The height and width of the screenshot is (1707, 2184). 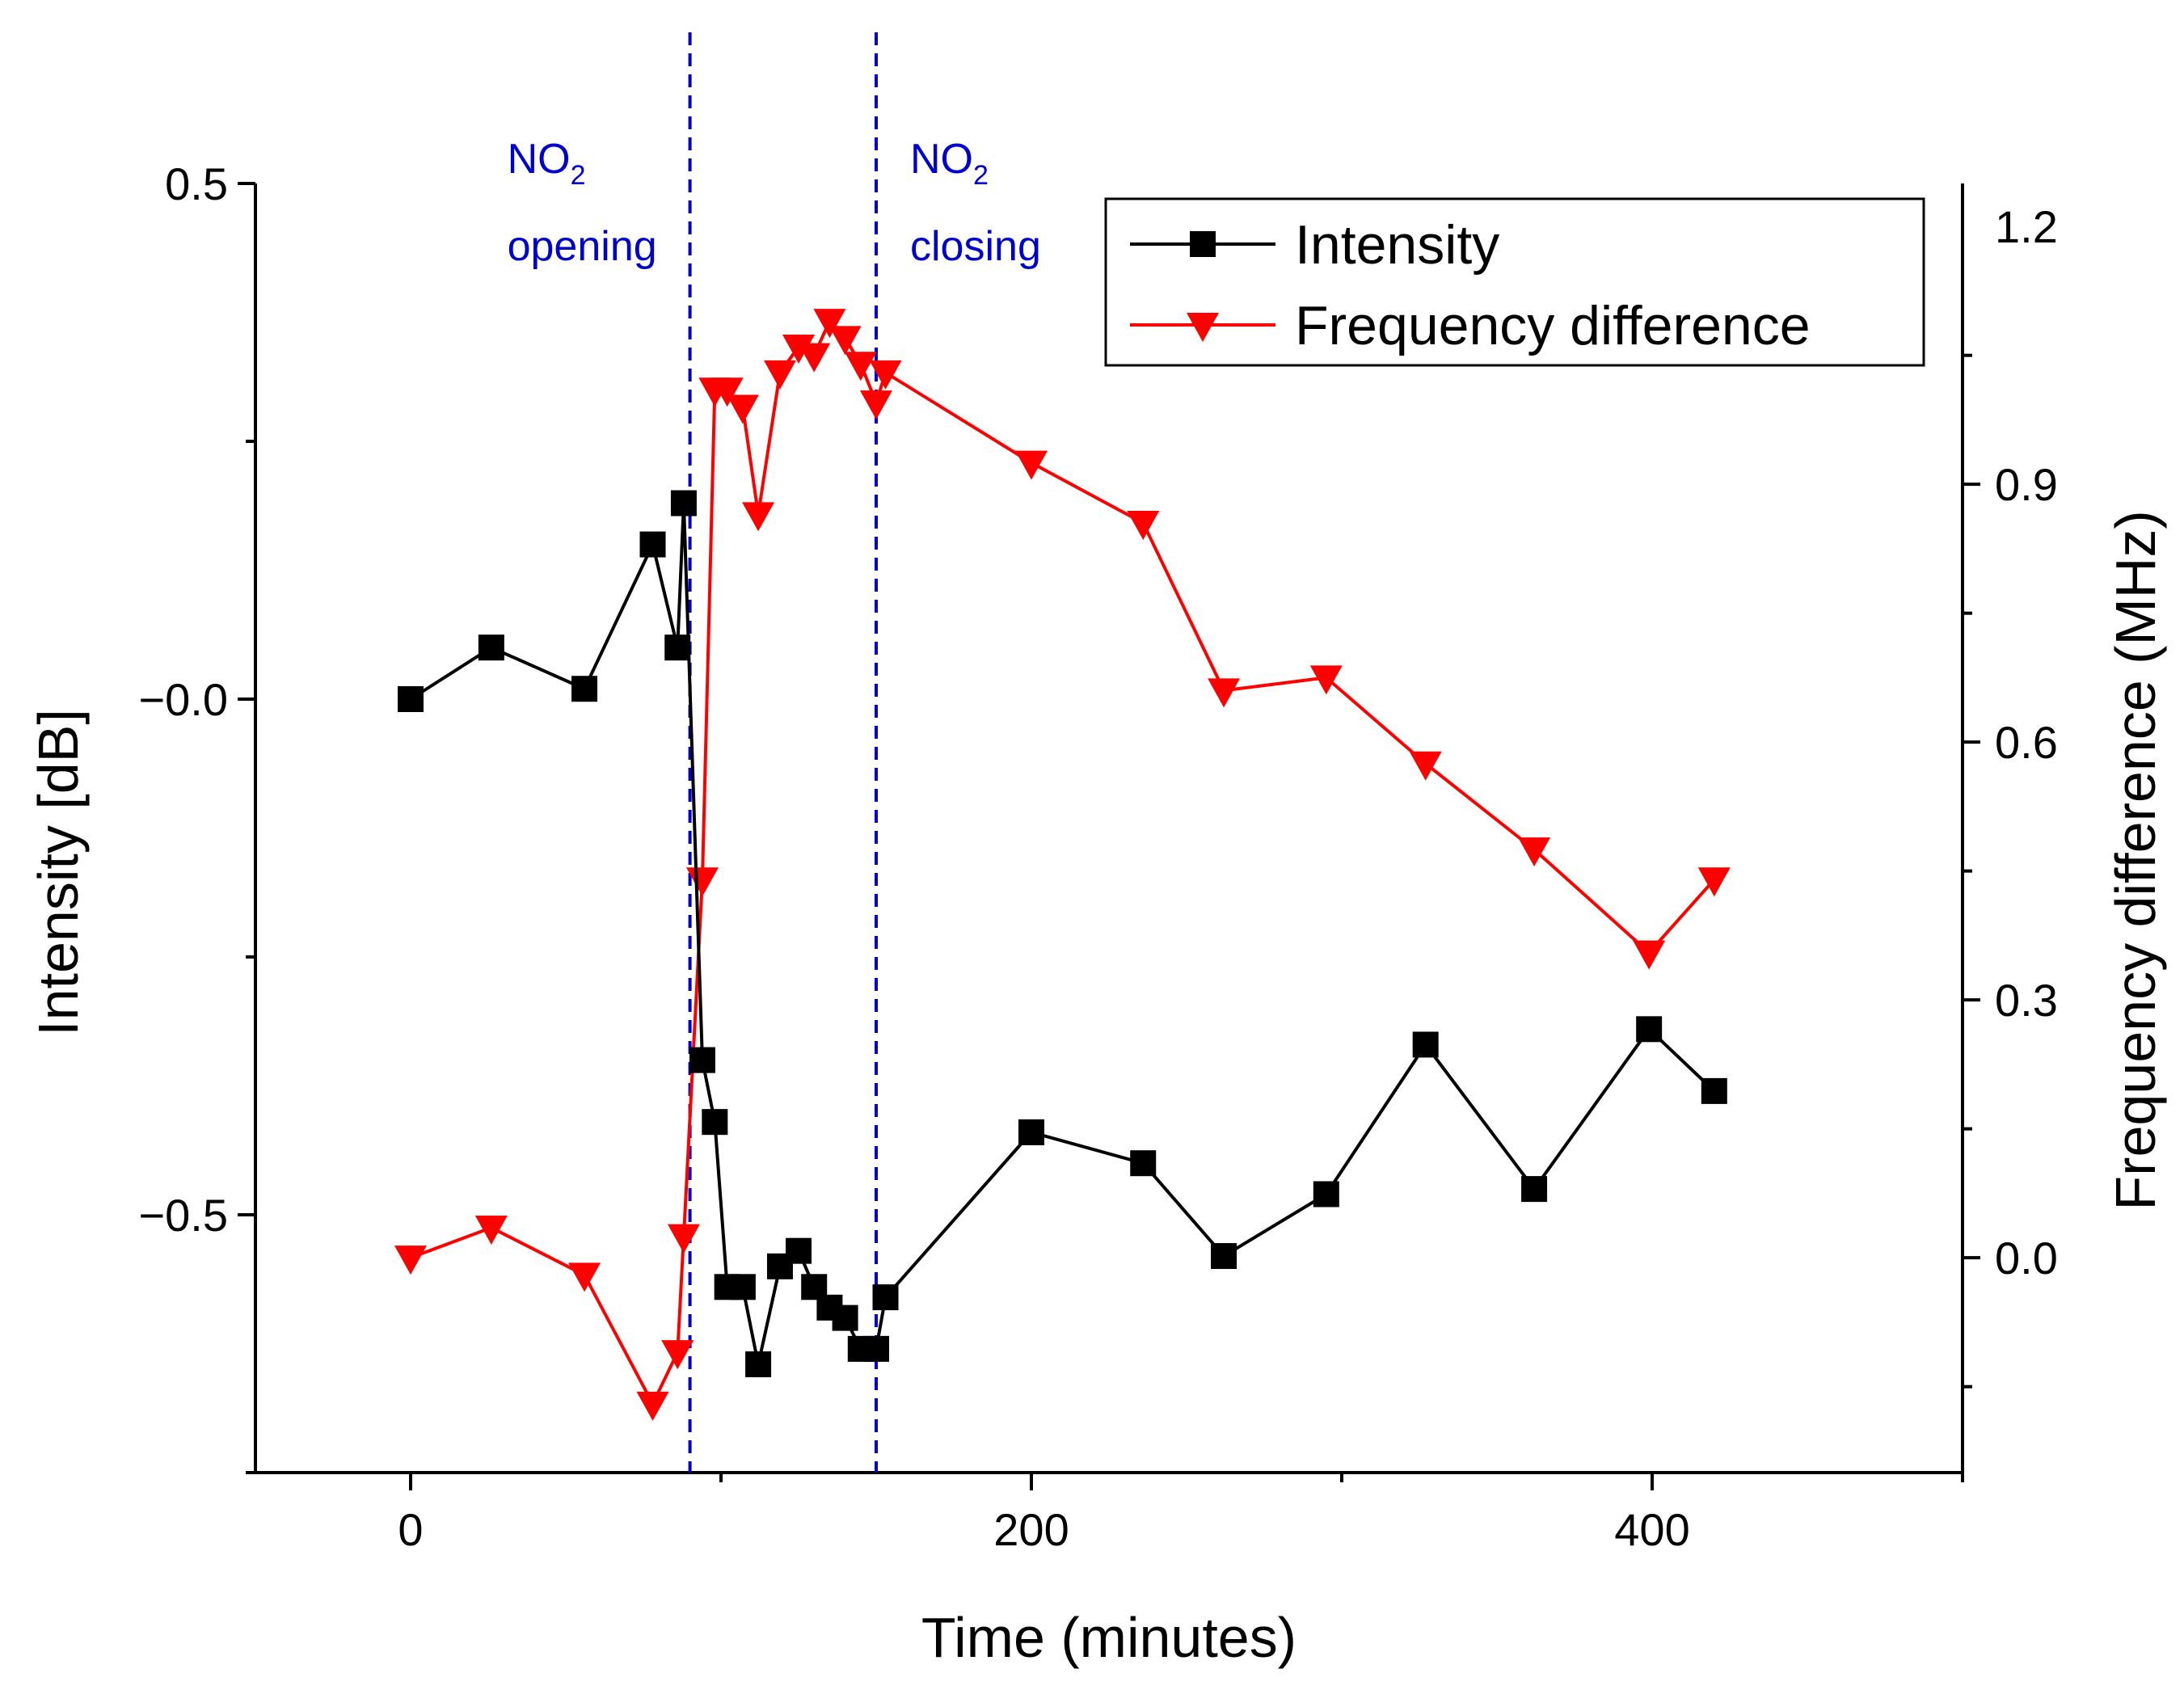 I want to click on x-tick-label: 400, so click(x=1651, y=1529).